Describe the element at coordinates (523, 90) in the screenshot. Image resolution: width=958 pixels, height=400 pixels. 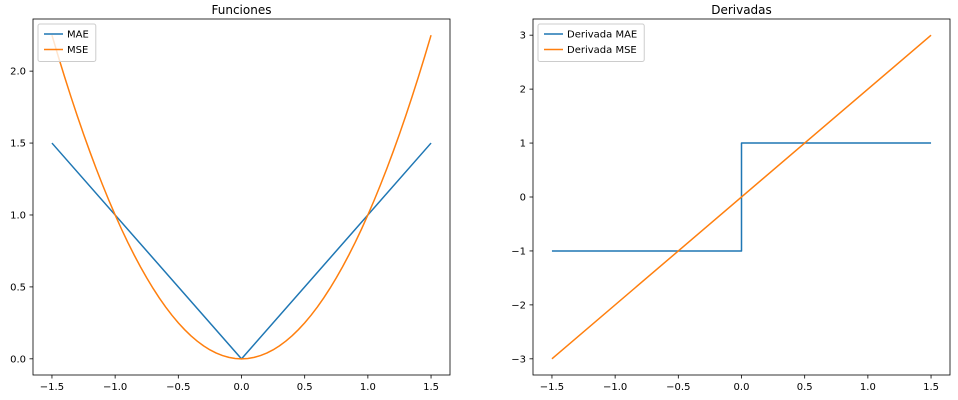
I see `y-tick-label: 2` at that location.